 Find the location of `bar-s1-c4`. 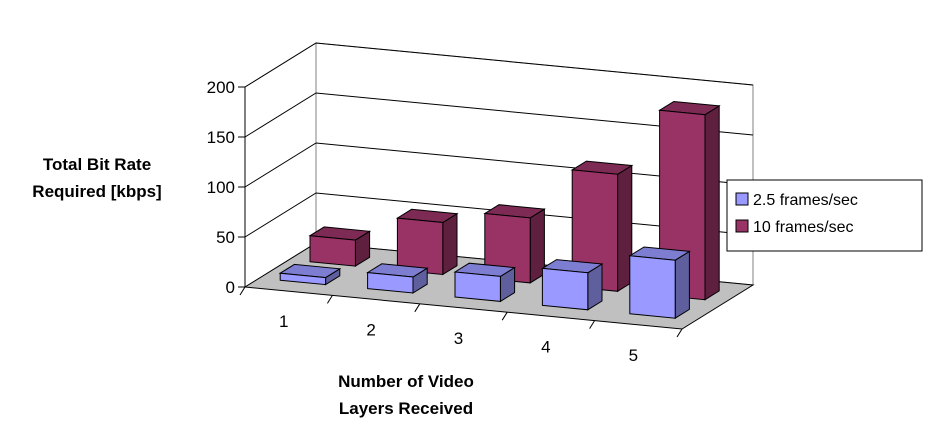

bar-s1-c4 is located at coordinates (572, 285).